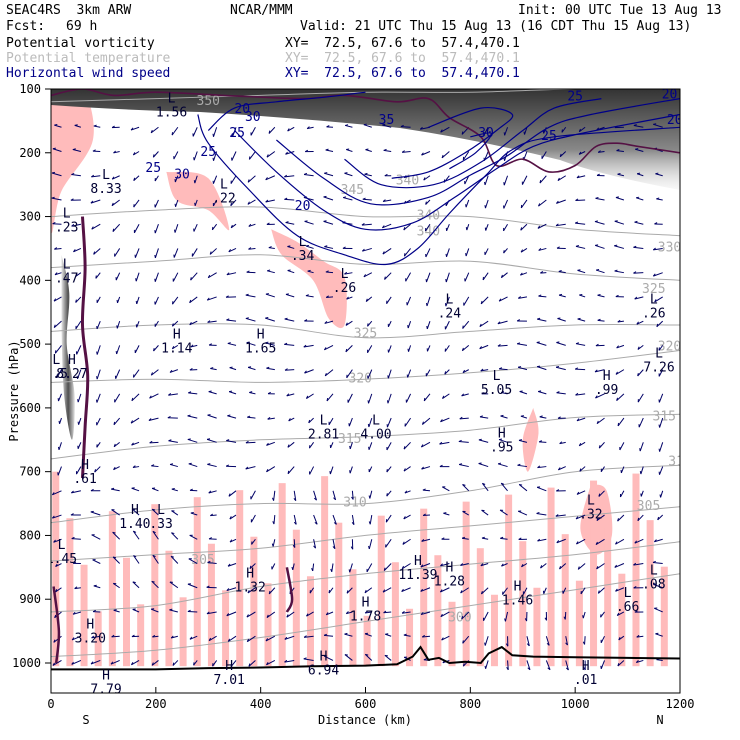  Describe the element at coordinates (105, 189) in the screenshot. I see `hl-value-1: 8.33` at that location.